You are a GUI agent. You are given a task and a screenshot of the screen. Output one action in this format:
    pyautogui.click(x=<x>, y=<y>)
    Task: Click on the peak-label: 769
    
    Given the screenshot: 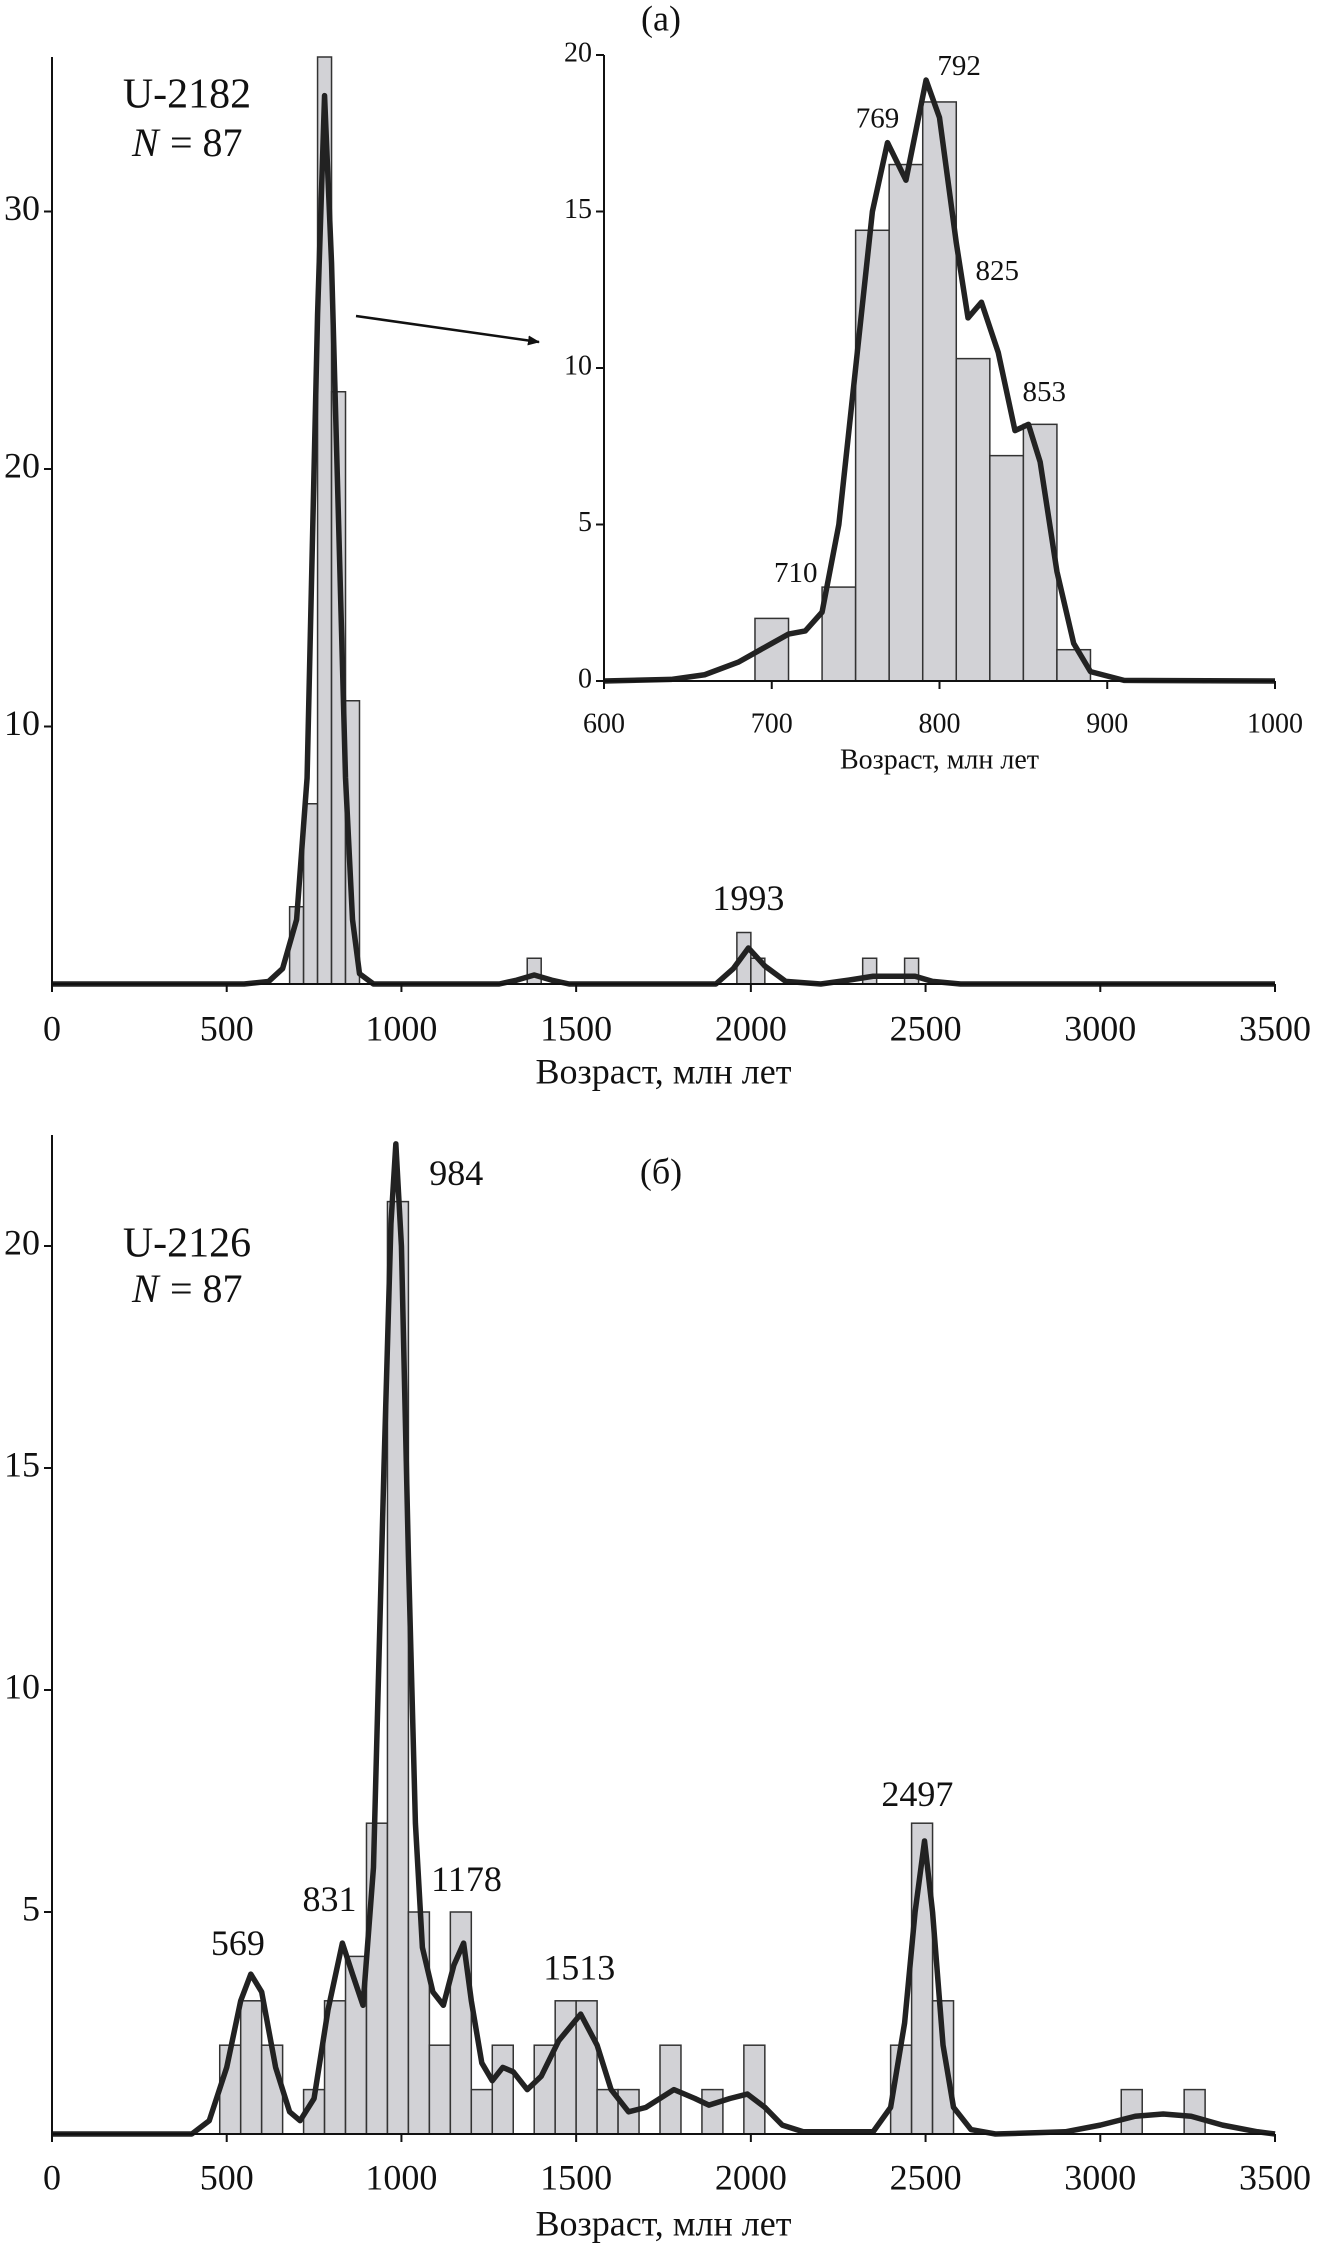 What is the action you would take?
    pyautogui.click(x=878, y=119)
    